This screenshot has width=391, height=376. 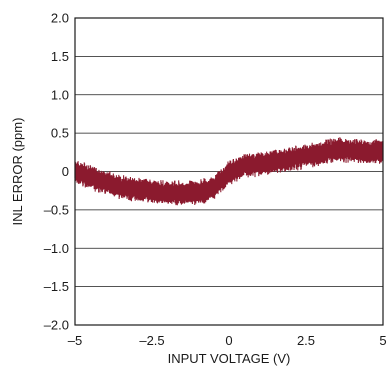 I want to click on y-tick-label: 1.5, so click(x=60, y=56).